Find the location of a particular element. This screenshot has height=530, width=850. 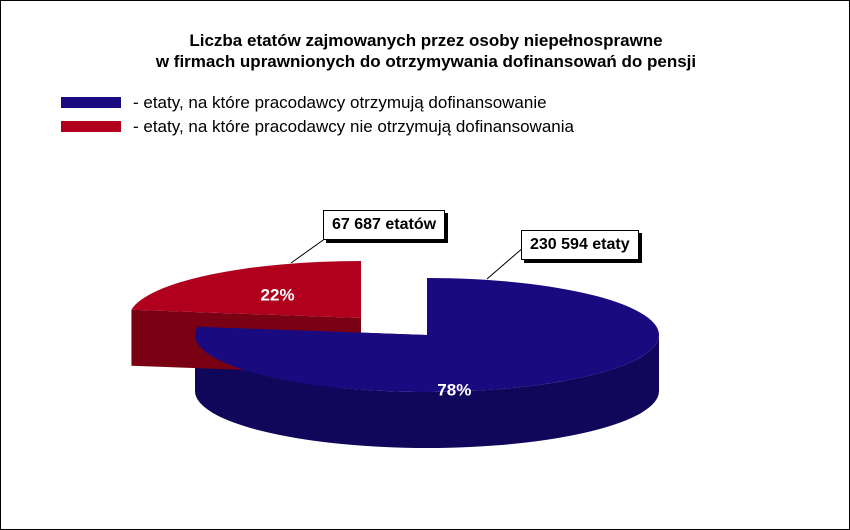

percent-label-unfunded: 22% is located at coordinates (278, 294).